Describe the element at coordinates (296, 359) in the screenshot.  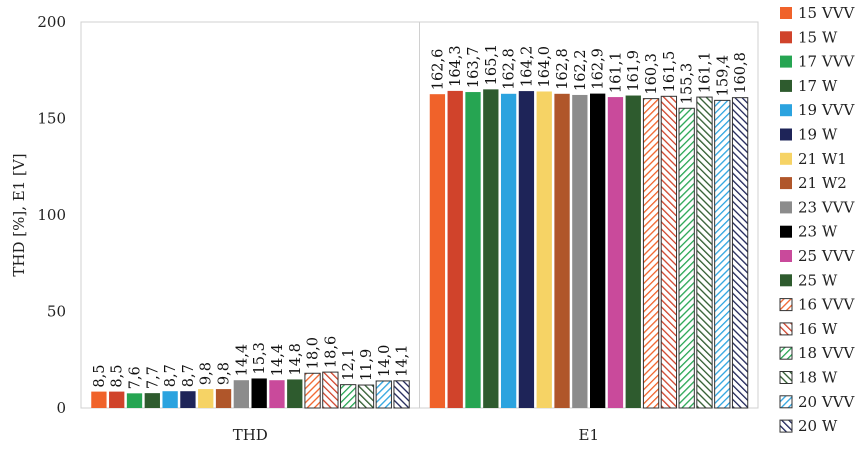
I see `data-label: 14,8` at that location.